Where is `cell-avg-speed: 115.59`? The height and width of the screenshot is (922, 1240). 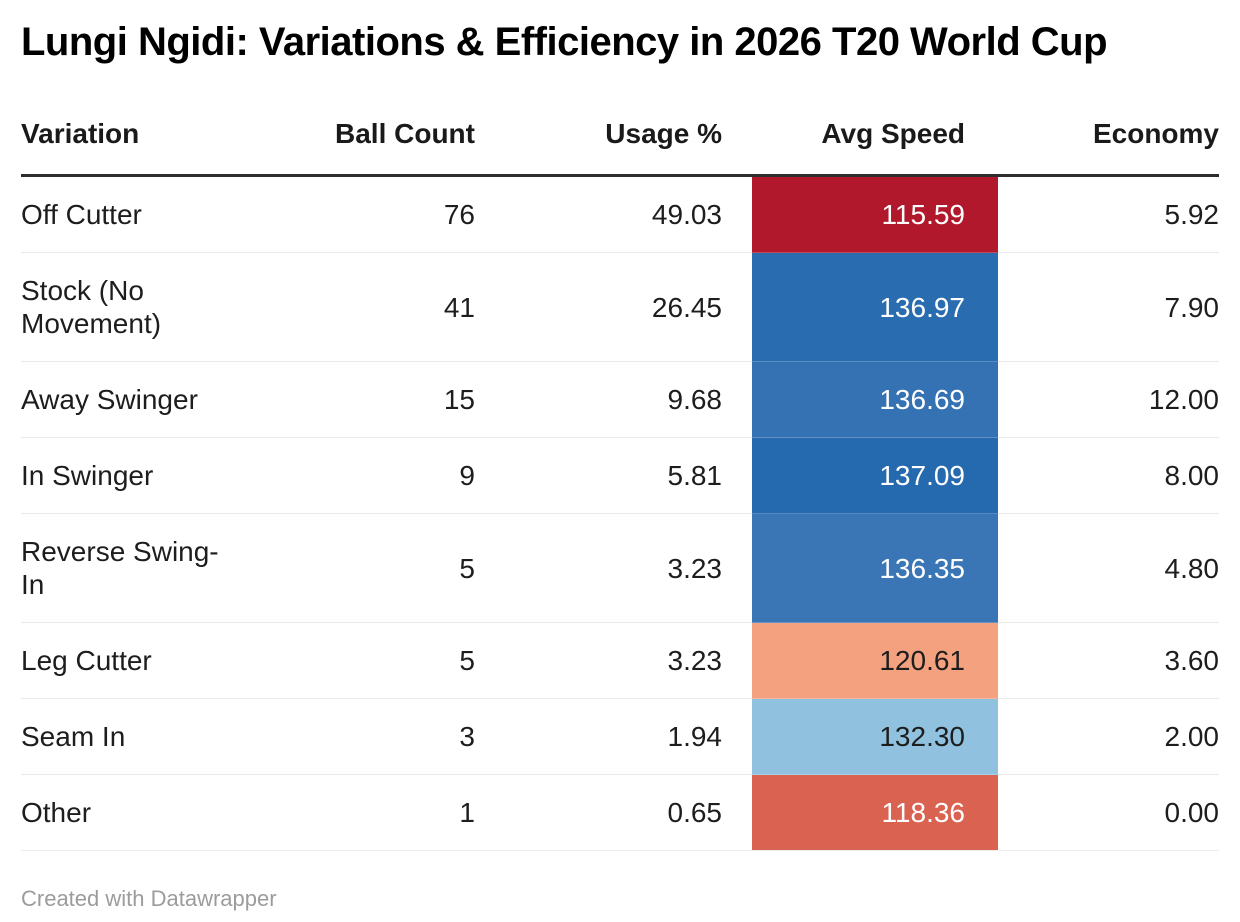 cell-avg-speed: 115.59 is located at coordinates (875, 214).